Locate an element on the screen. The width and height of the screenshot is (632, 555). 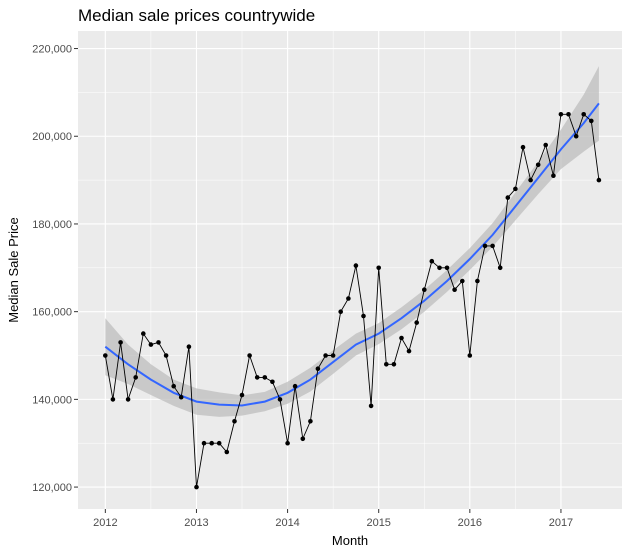
y-axis-title: Median Sale Price is located at coordinates (13, 270).